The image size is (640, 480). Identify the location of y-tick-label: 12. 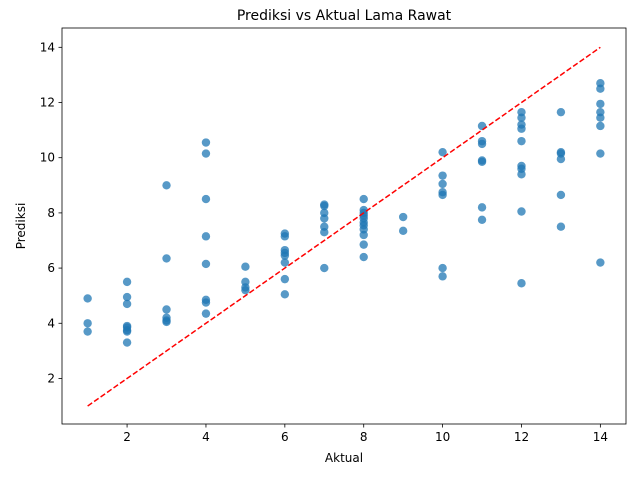
(47, 103).